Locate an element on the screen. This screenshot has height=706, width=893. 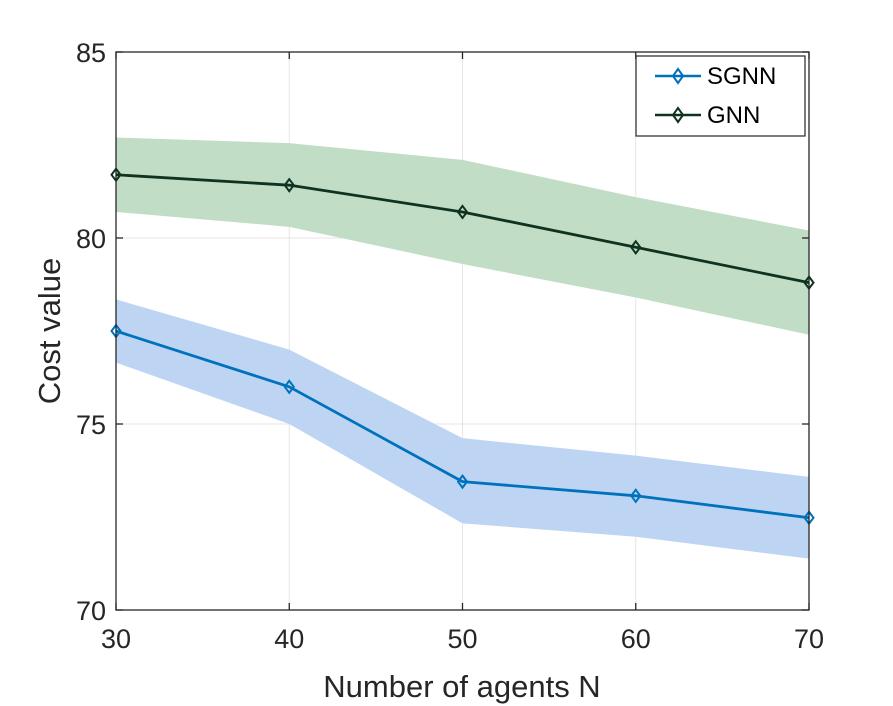
legend: SGNN GNN is located at coordinates (720, 96).